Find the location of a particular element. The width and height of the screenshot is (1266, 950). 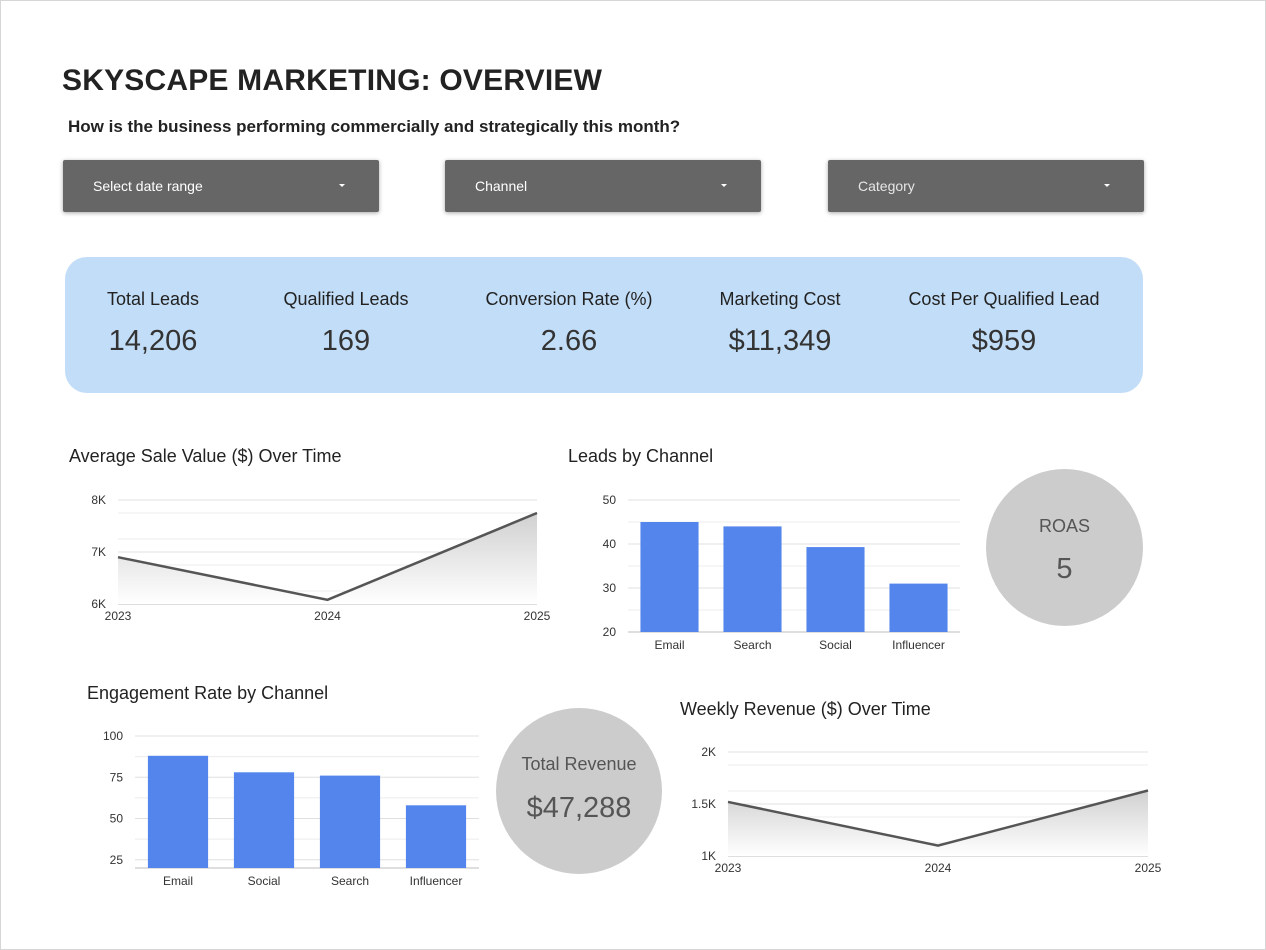

y-tick-label: 2K is located at coordinates (708, 752).